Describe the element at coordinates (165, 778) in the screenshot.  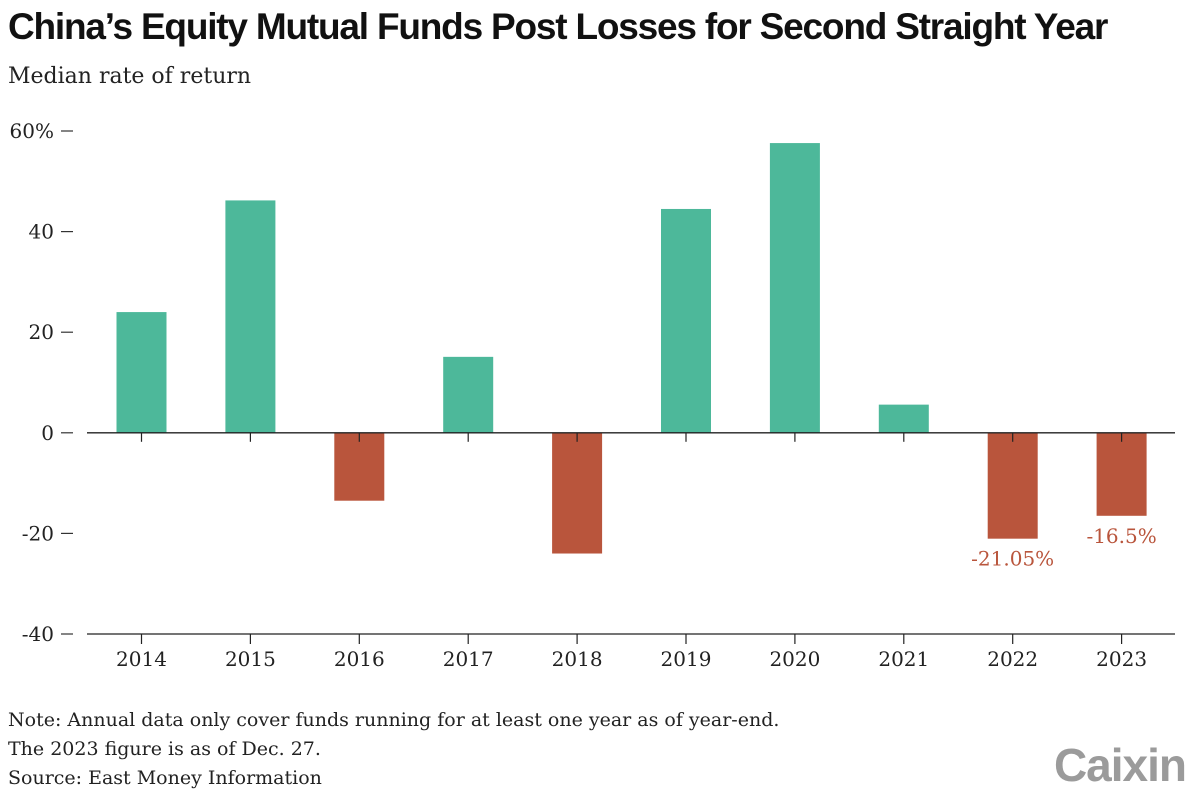
I see `footnote-source: Source: East Money Information` at that location.